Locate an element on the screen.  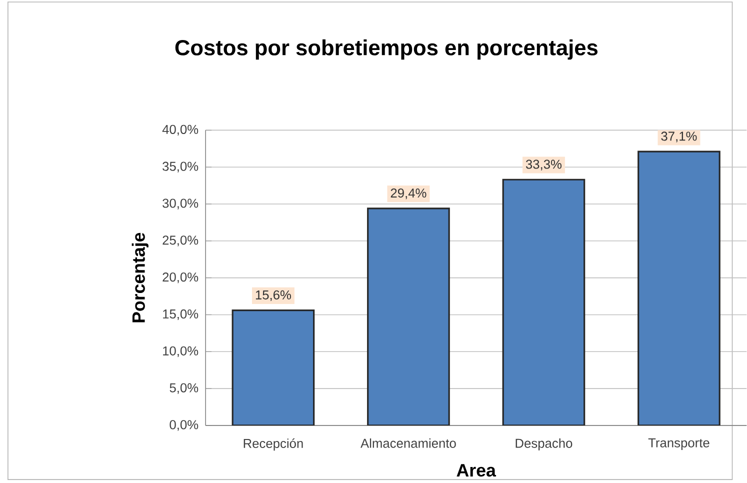
x-tick-label: Almacenamiento is located at coordinates (408, 443).